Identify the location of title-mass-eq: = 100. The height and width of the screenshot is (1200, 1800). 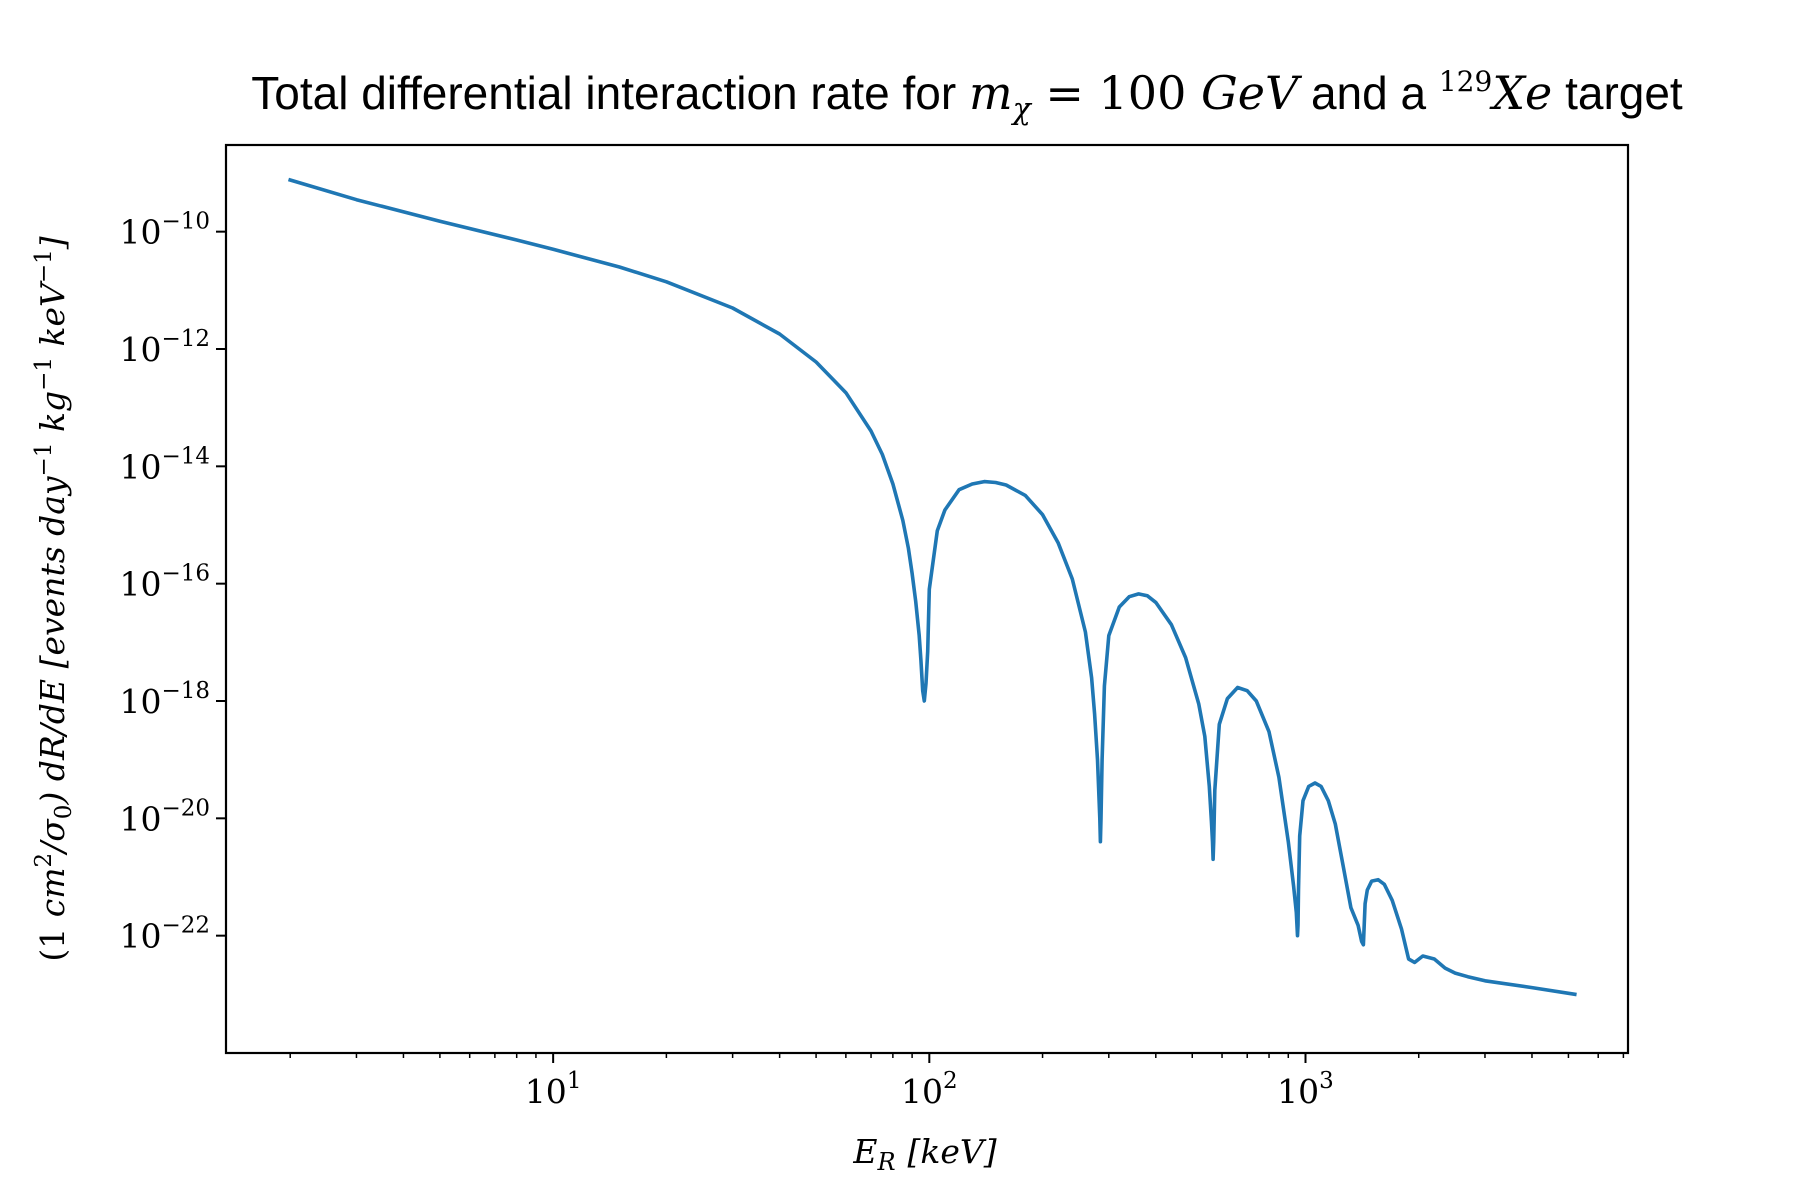
(1116, 93).